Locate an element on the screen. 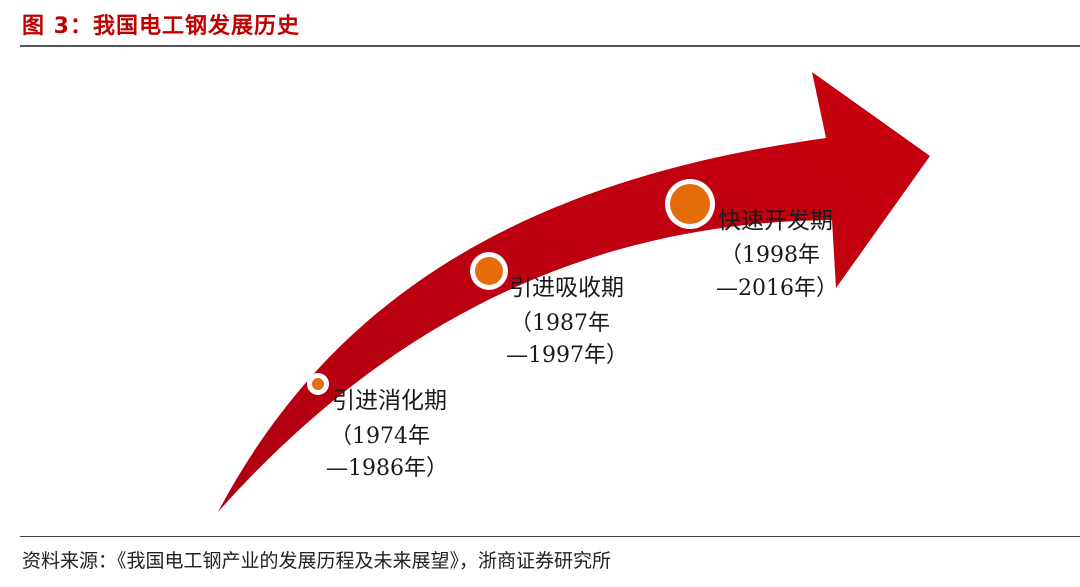  stage-1-name: 引进消化期 is located at coordinates (389, 401).